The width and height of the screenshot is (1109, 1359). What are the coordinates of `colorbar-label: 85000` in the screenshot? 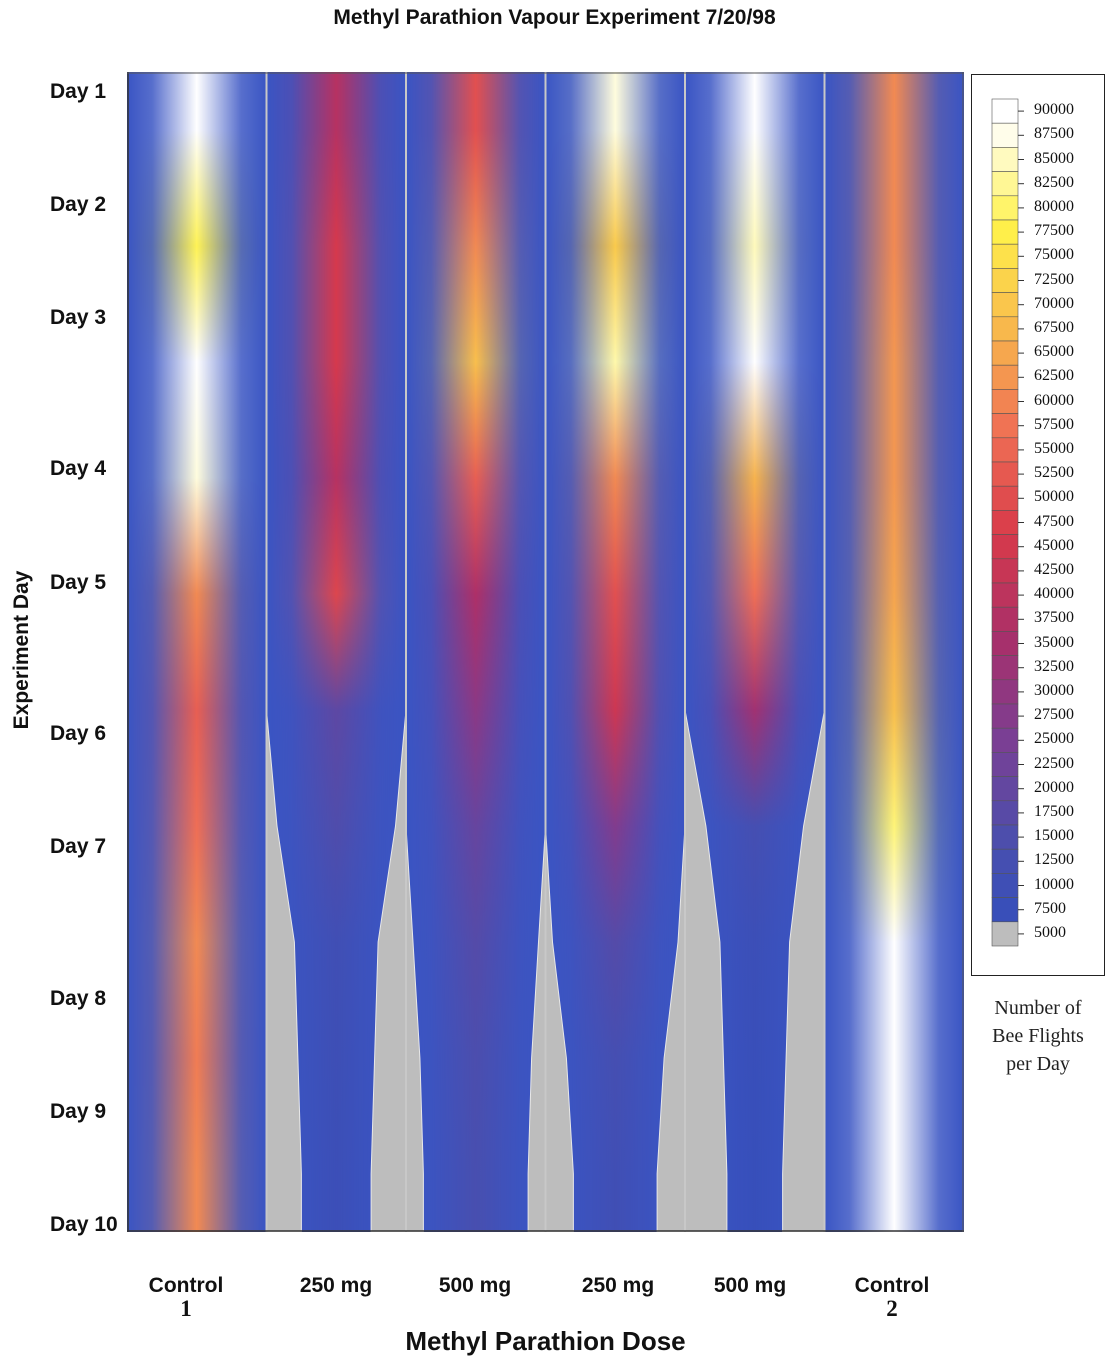 It's located at (1054, 158).